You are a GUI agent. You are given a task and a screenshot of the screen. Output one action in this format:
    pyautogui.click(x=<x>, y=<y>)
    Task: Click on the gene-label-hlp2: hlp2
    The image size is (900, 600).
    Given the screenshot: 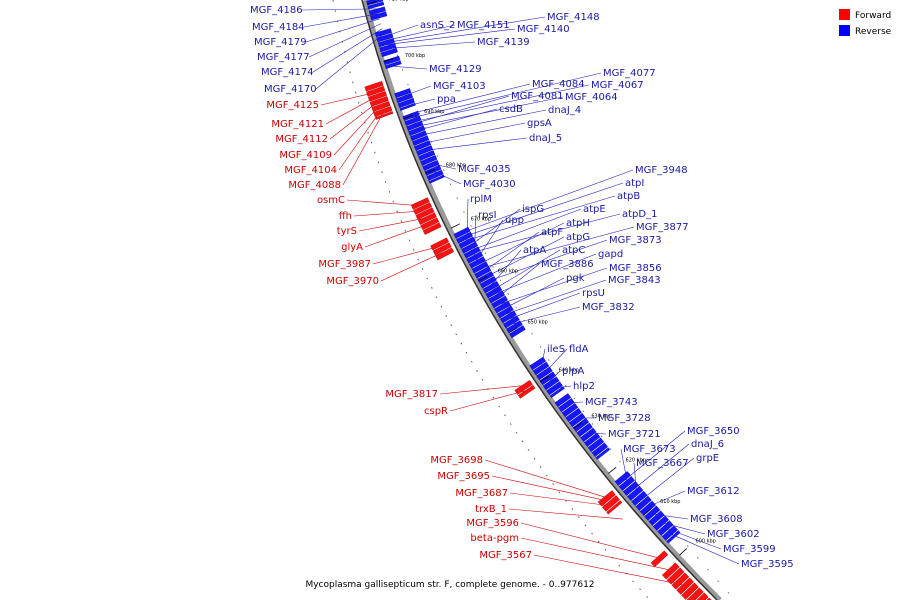 What is the action you would take?
    pyautogui.click(x=584, y=386)
    